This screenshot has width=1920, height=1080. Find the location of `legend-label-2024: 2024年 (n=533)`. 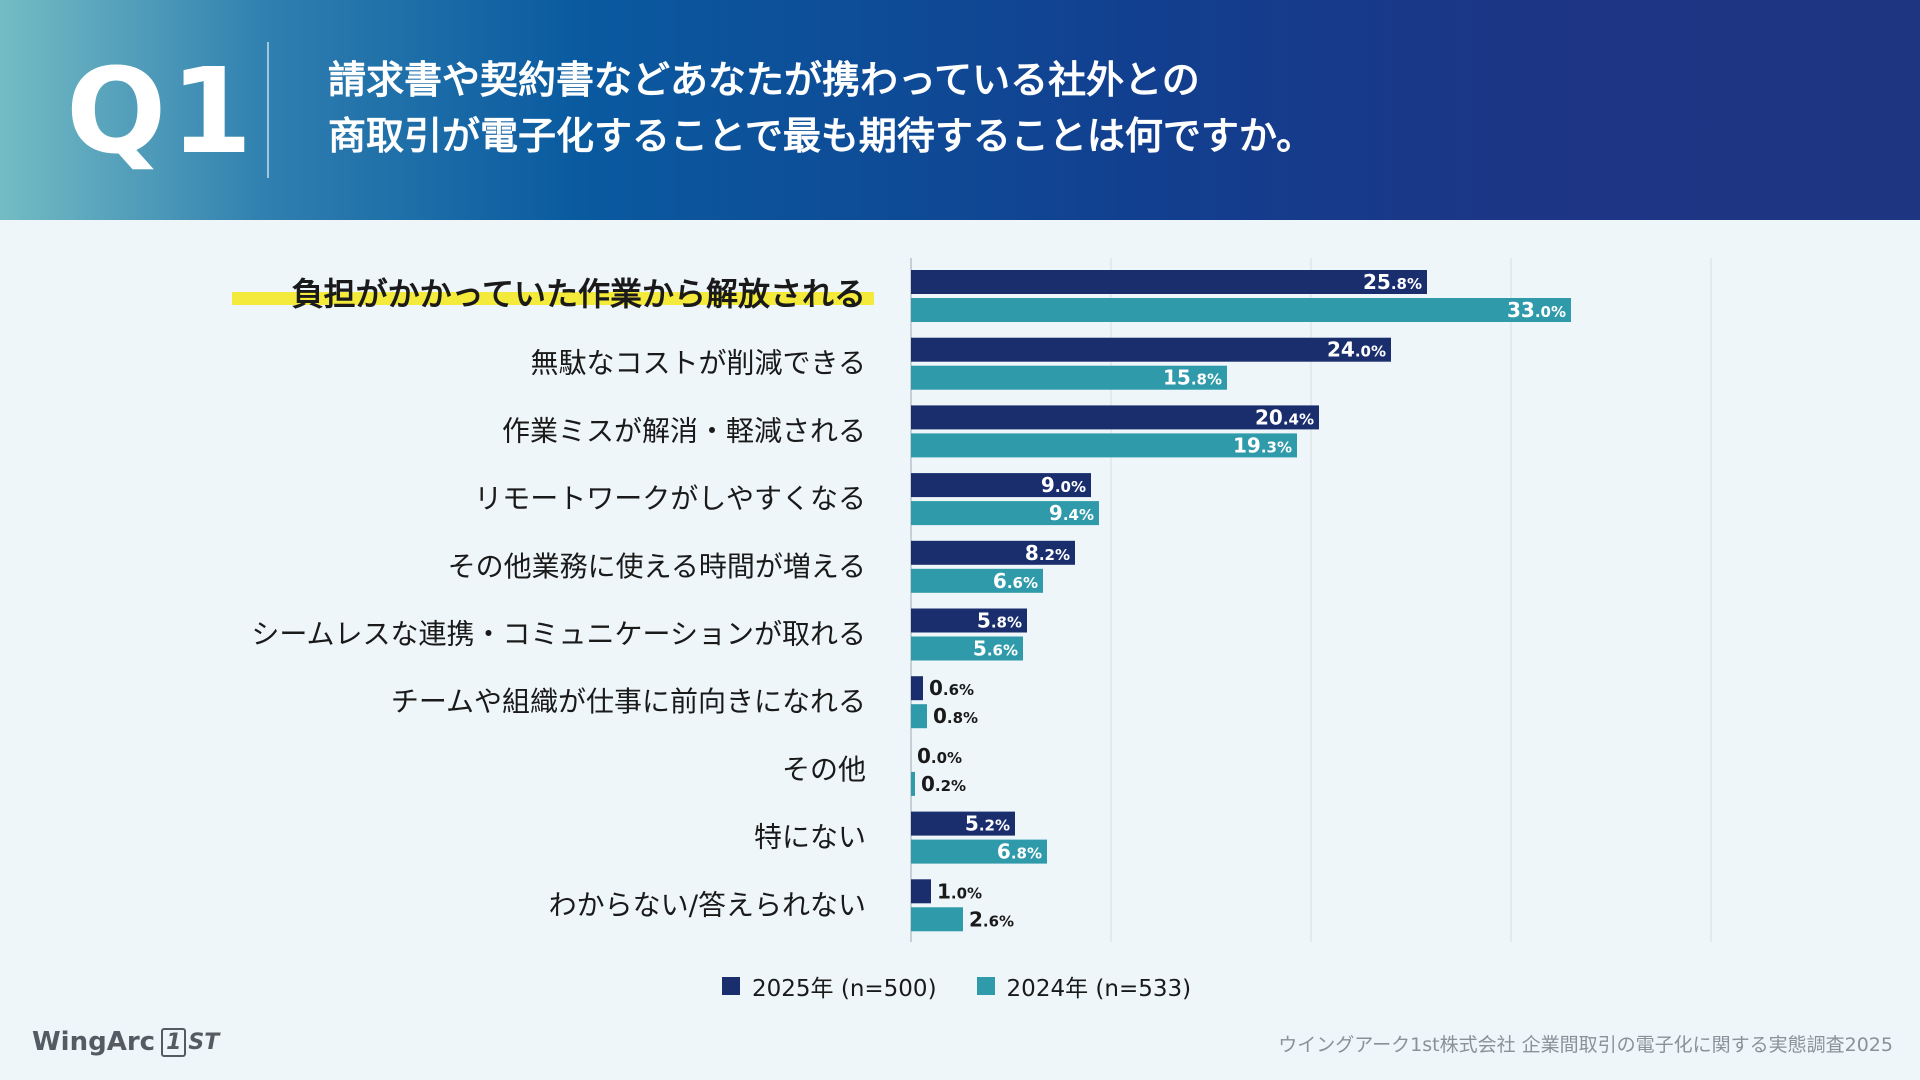

legend-label-2024: 2024年 (n=533) is located at coordinates (1099, 989).